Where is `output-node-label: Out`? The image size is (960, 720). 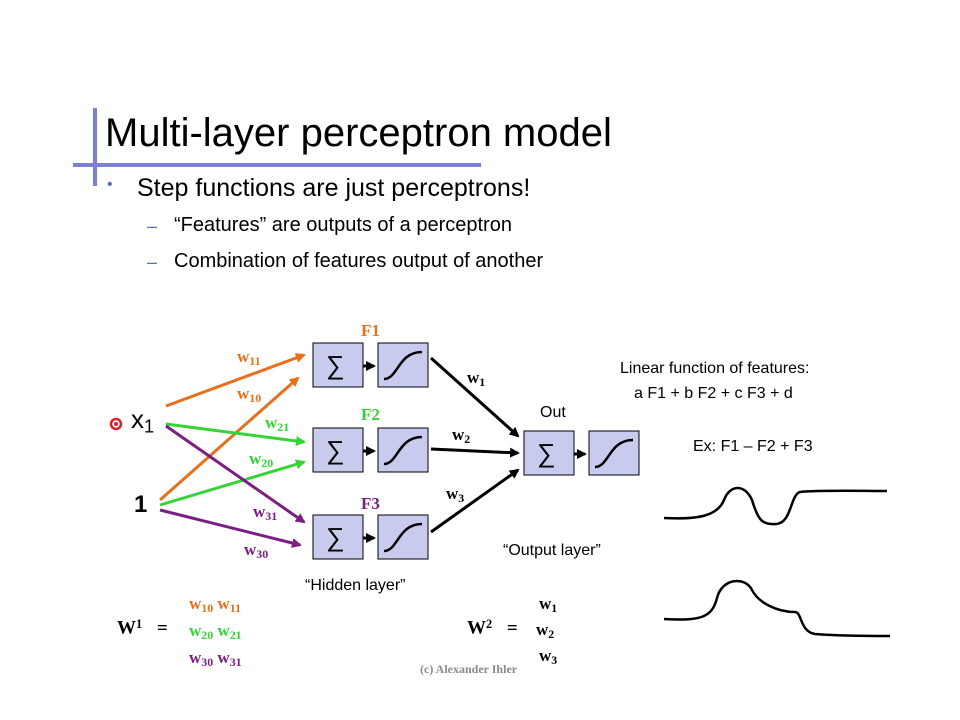 output-node-label: Out is located at coordinates (553, 412).